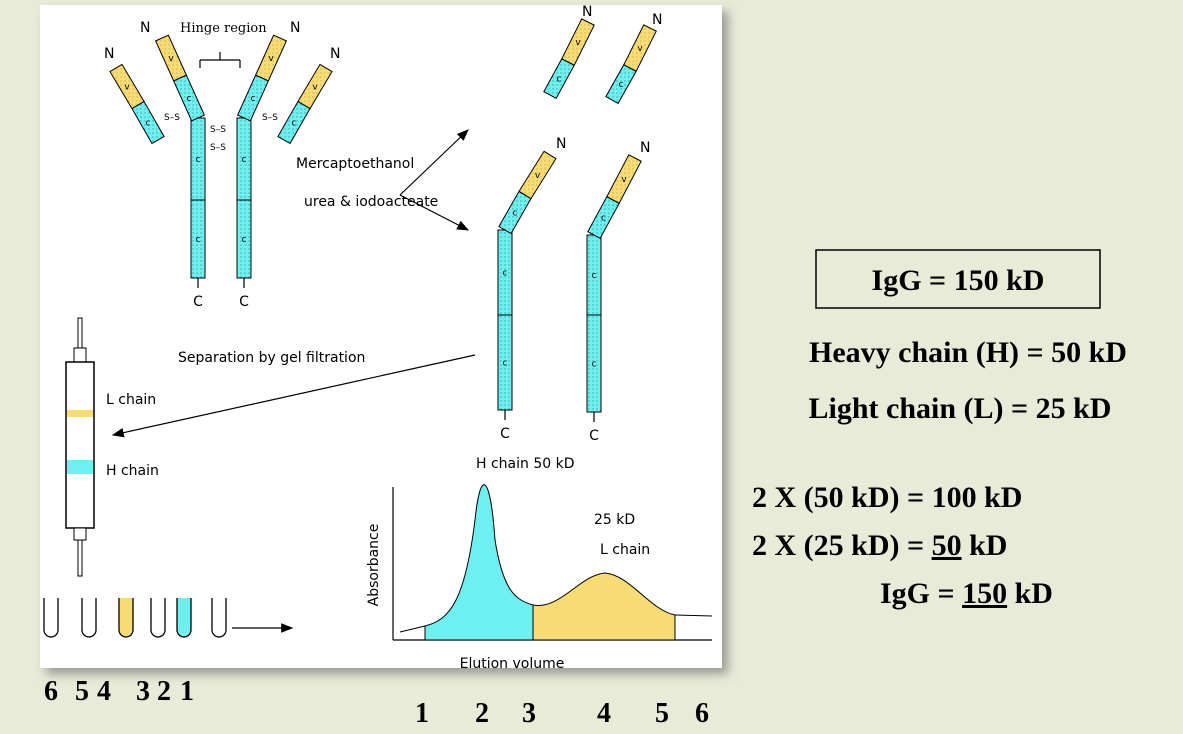  Describe the element at coordinates (604, 713) in the screenshot. I see `fraction-number: 4` at that location.